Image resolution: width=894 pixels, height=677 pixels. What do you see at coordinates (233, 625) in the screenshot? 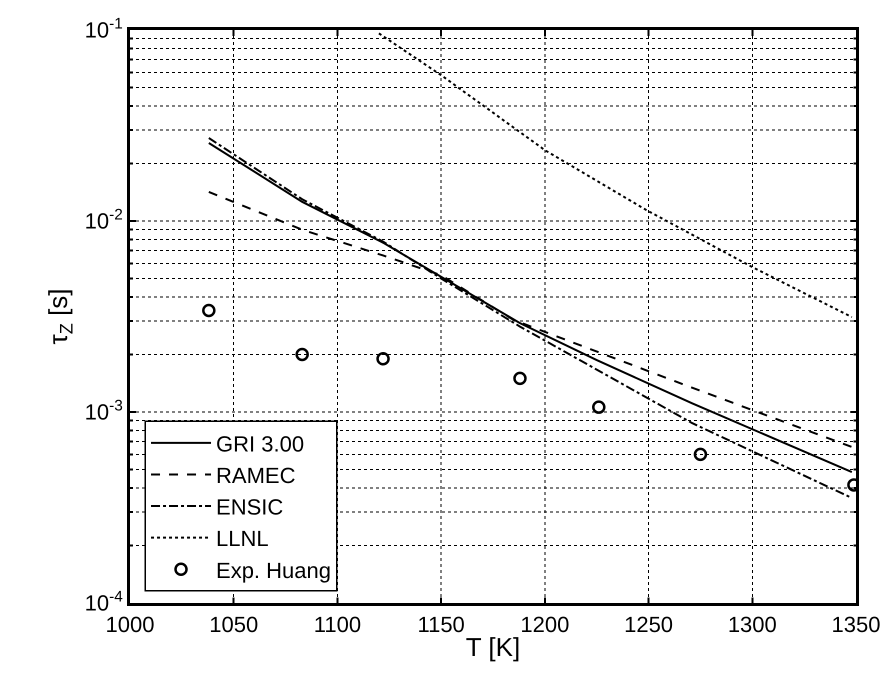
I see `x-tick-label: 1050` at bounding box center [233, 625].